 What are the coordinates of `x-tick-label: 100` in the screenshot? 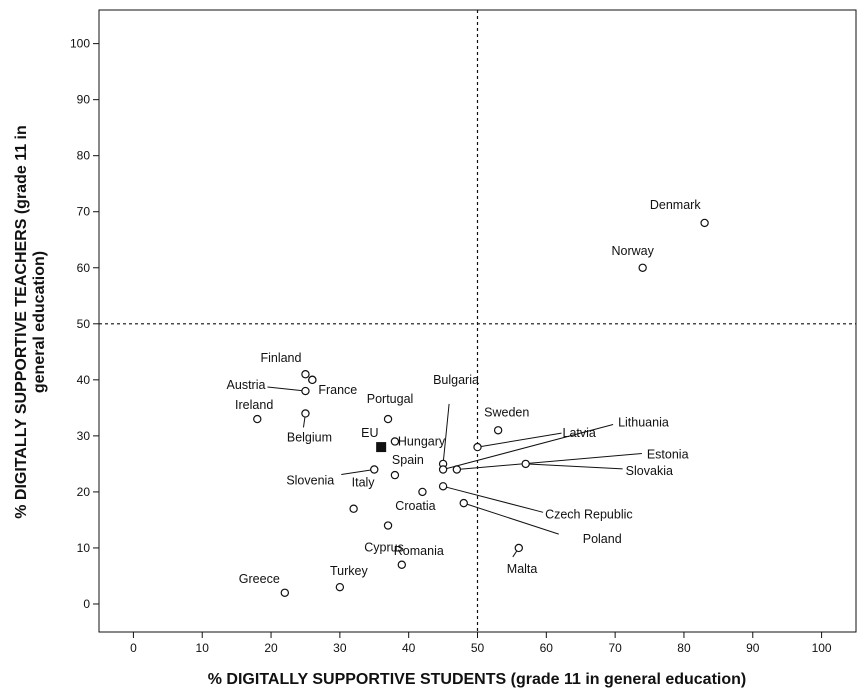 It's located at (822, 648).